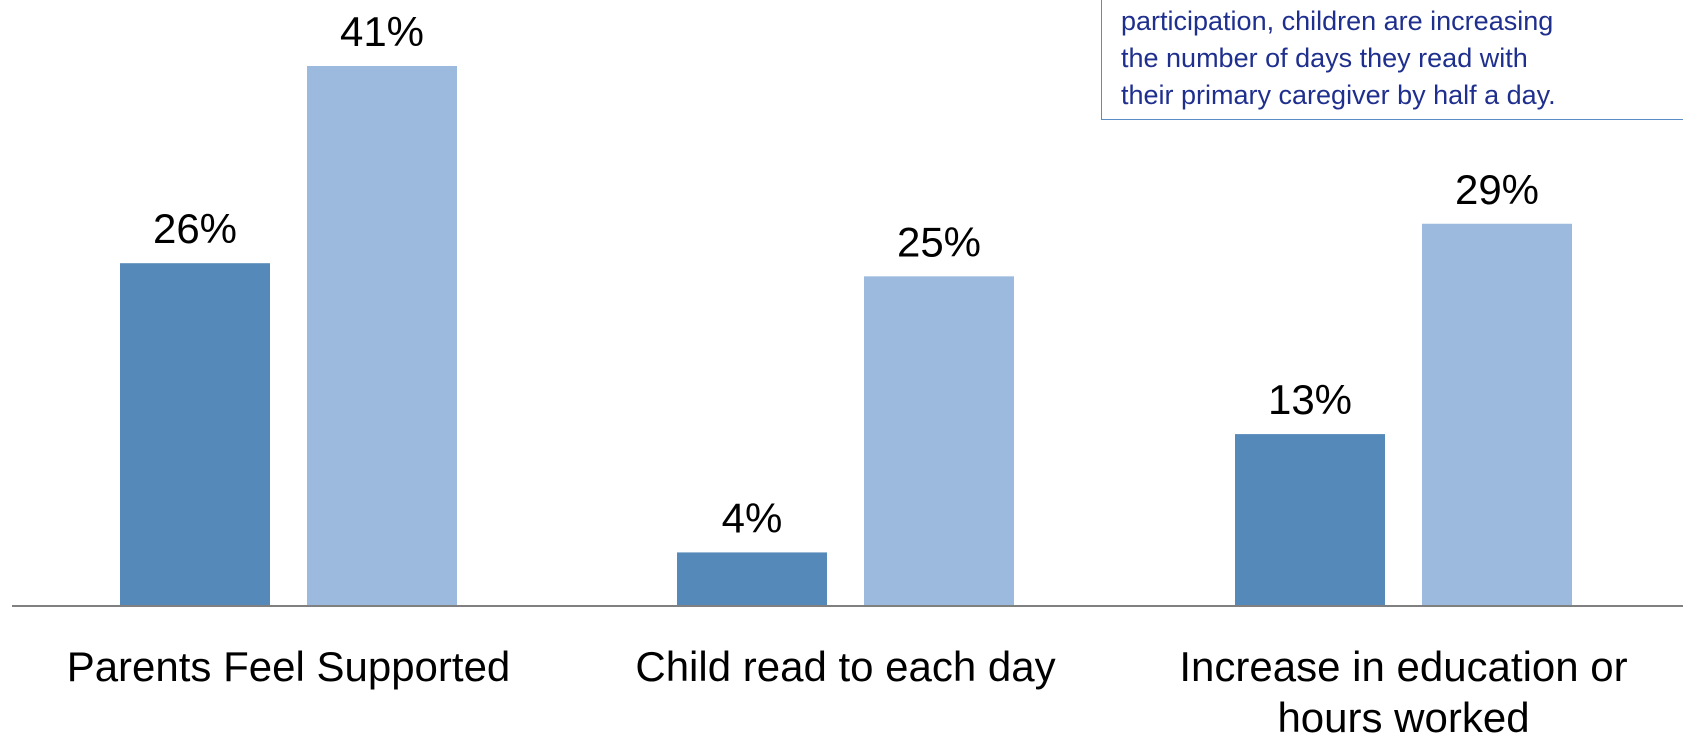 The height and width of the screenshot is (733, 1683). I want to click on category-label: Child read to each day, so click(845, 666).